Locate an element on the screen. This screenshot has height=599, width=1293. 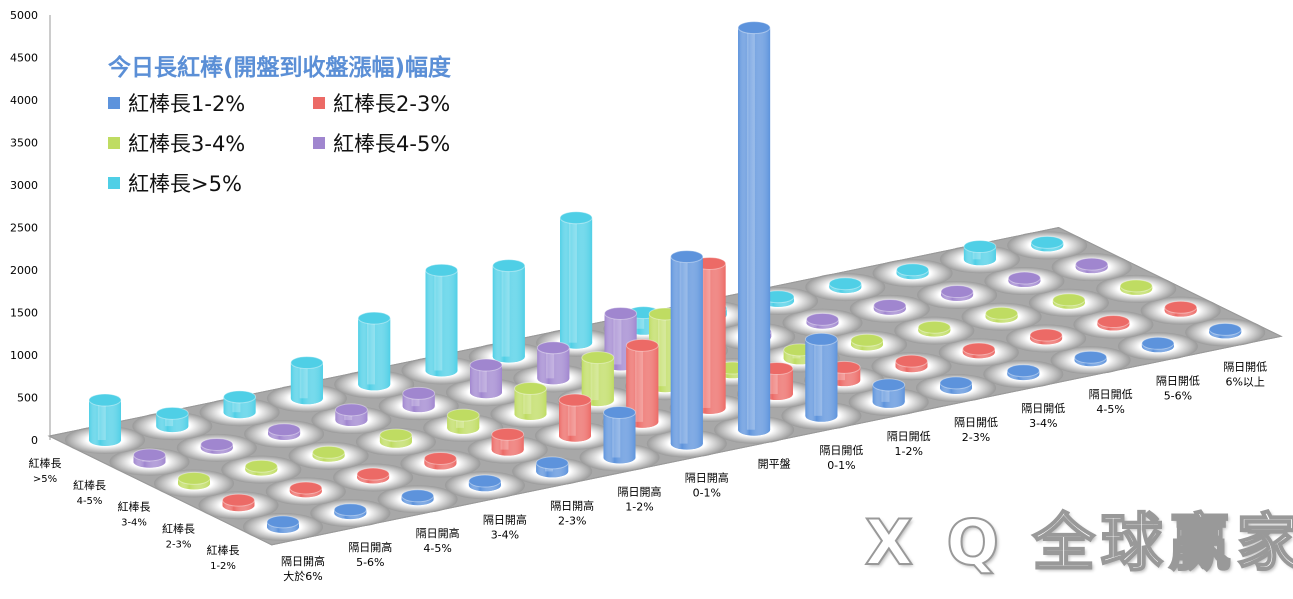
y-tick-label: 0 is located at coordinates (34, 440).